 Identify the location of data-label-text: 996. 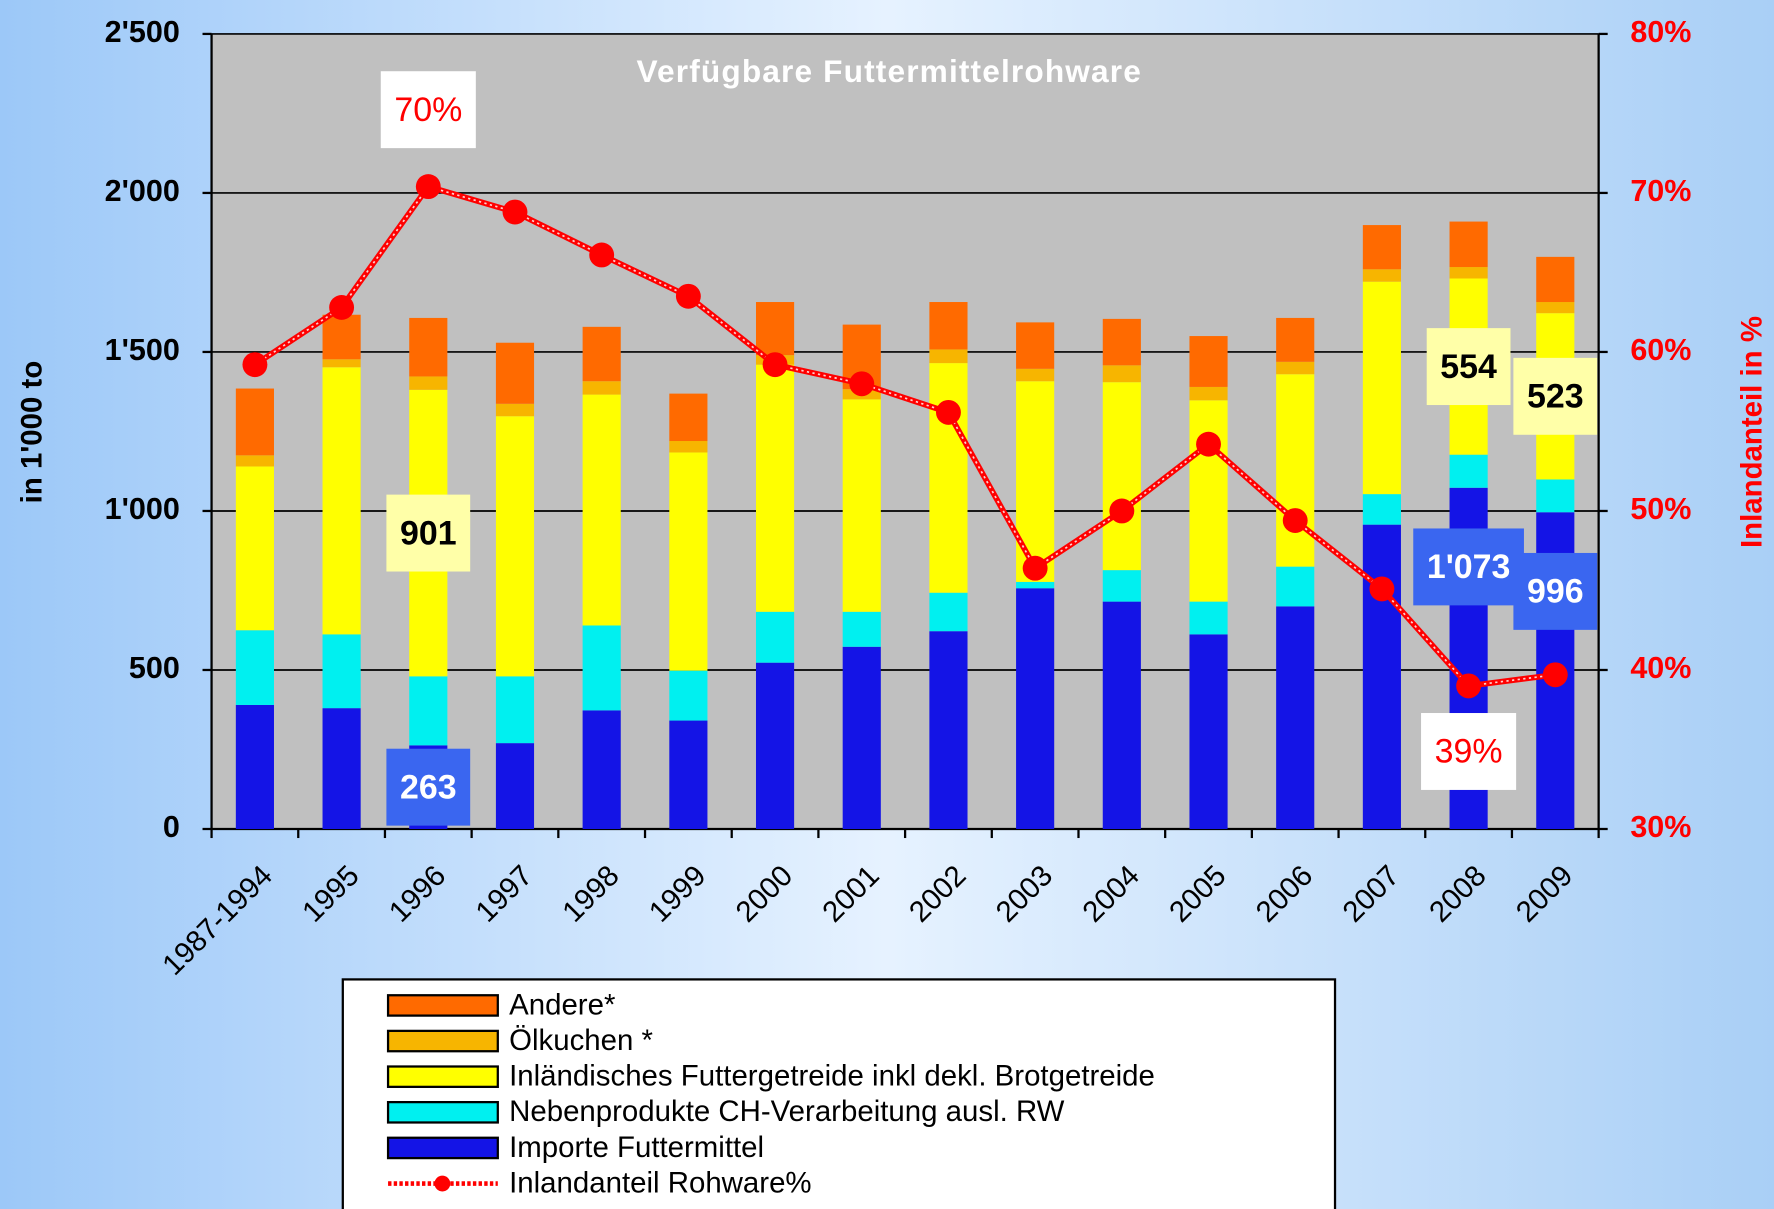
(1555, 592).